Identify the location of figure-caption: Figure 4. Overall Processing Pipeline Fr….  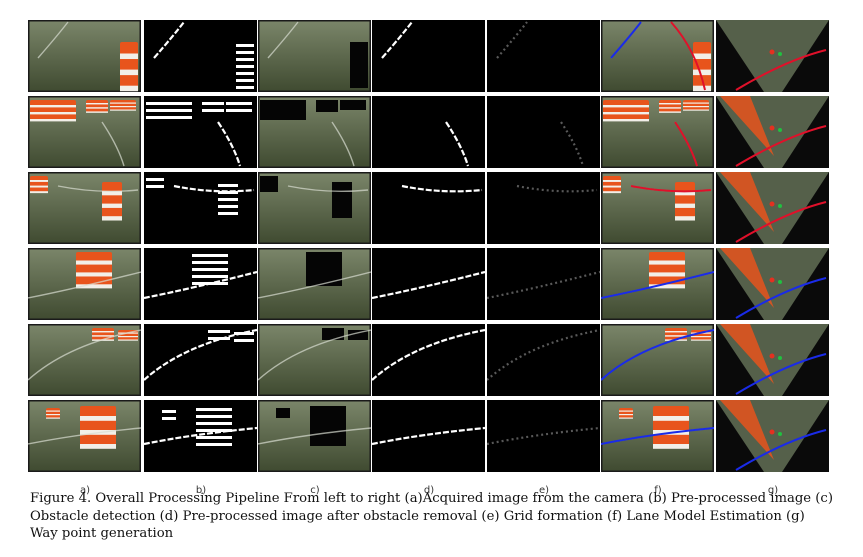
(431, 516).